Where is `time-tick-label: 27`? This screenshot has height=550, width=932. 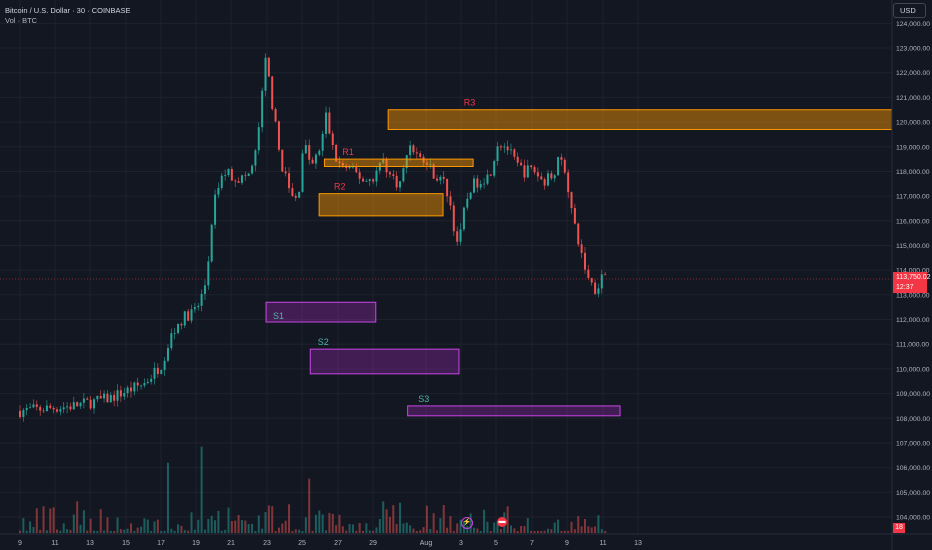 time-tick-label: 27 is located at coordinates (338, 543).